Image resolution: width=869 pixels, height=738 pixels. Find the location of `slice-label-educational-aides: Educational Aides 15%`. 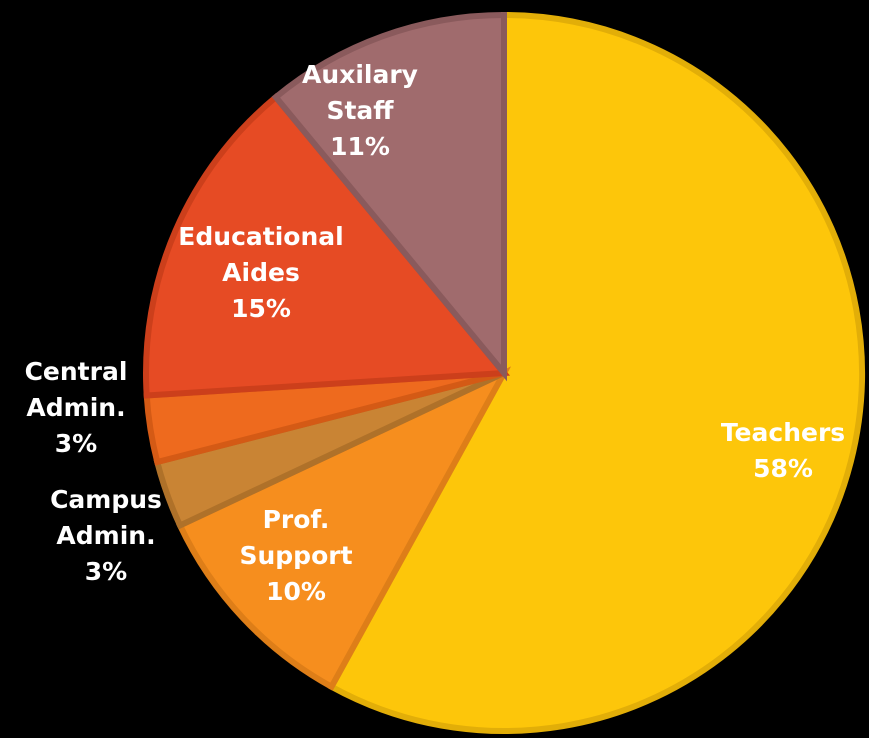

slice-label-educational-aides: Educational Aides 15% is located at coordinates (260, 272).